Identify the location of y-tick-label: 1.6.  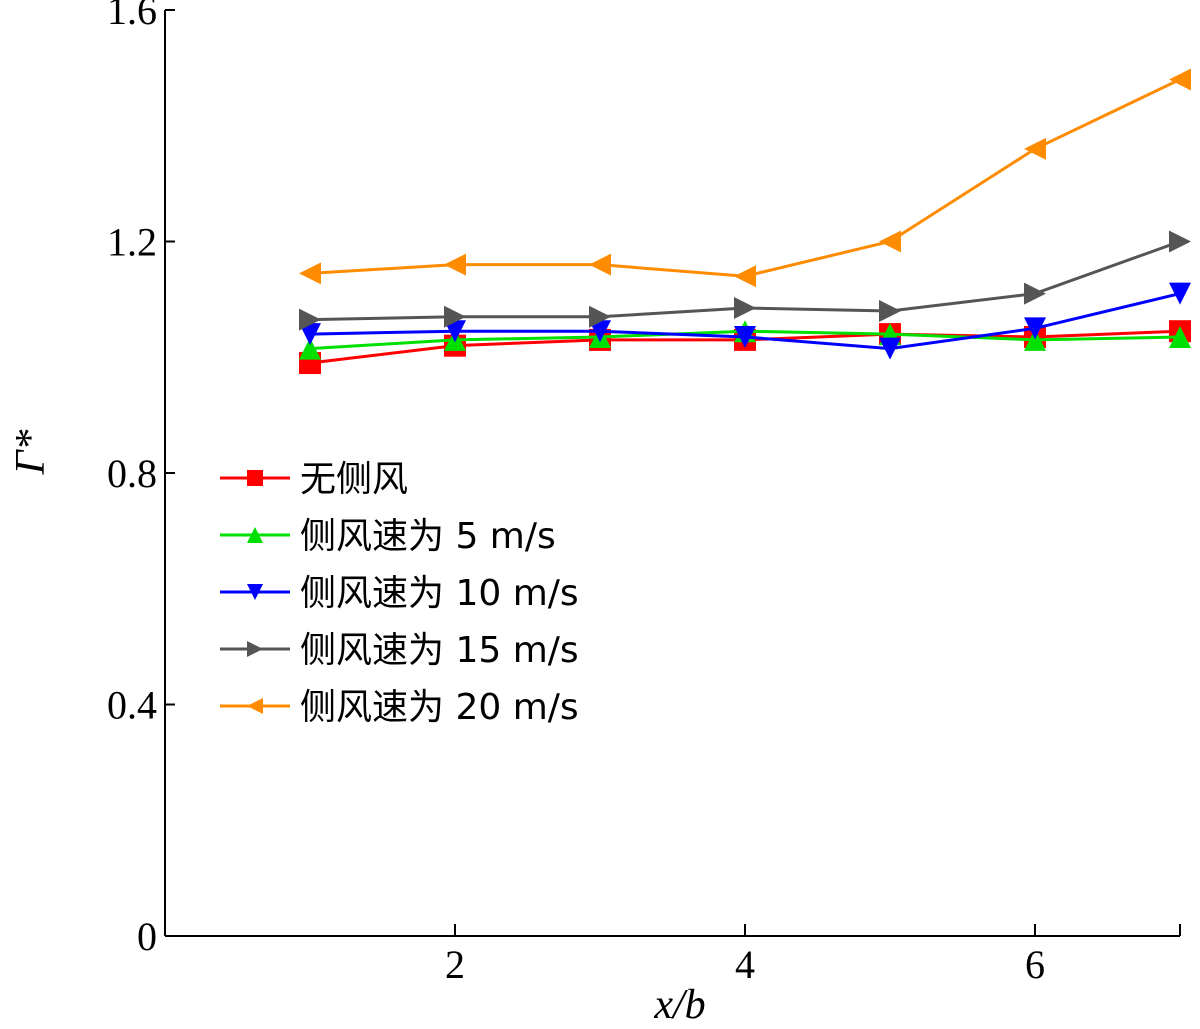
(132, 16).